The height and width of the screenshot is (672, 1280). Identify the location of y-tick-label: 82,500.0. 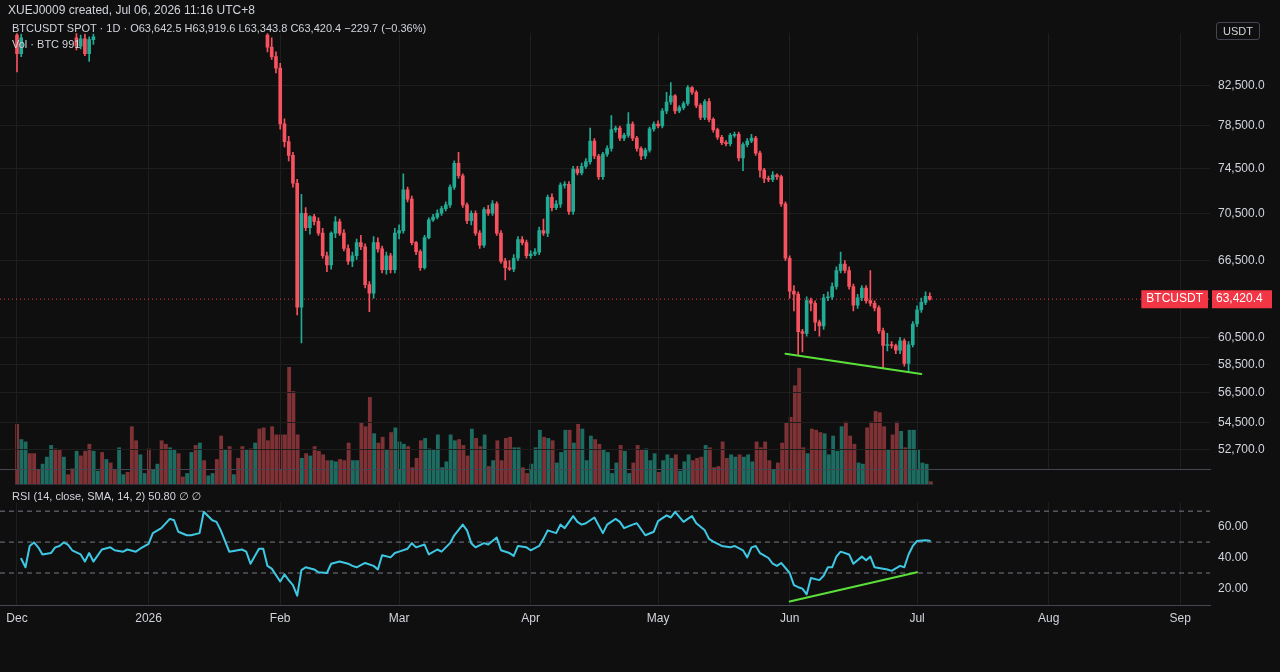
(1242, 84).